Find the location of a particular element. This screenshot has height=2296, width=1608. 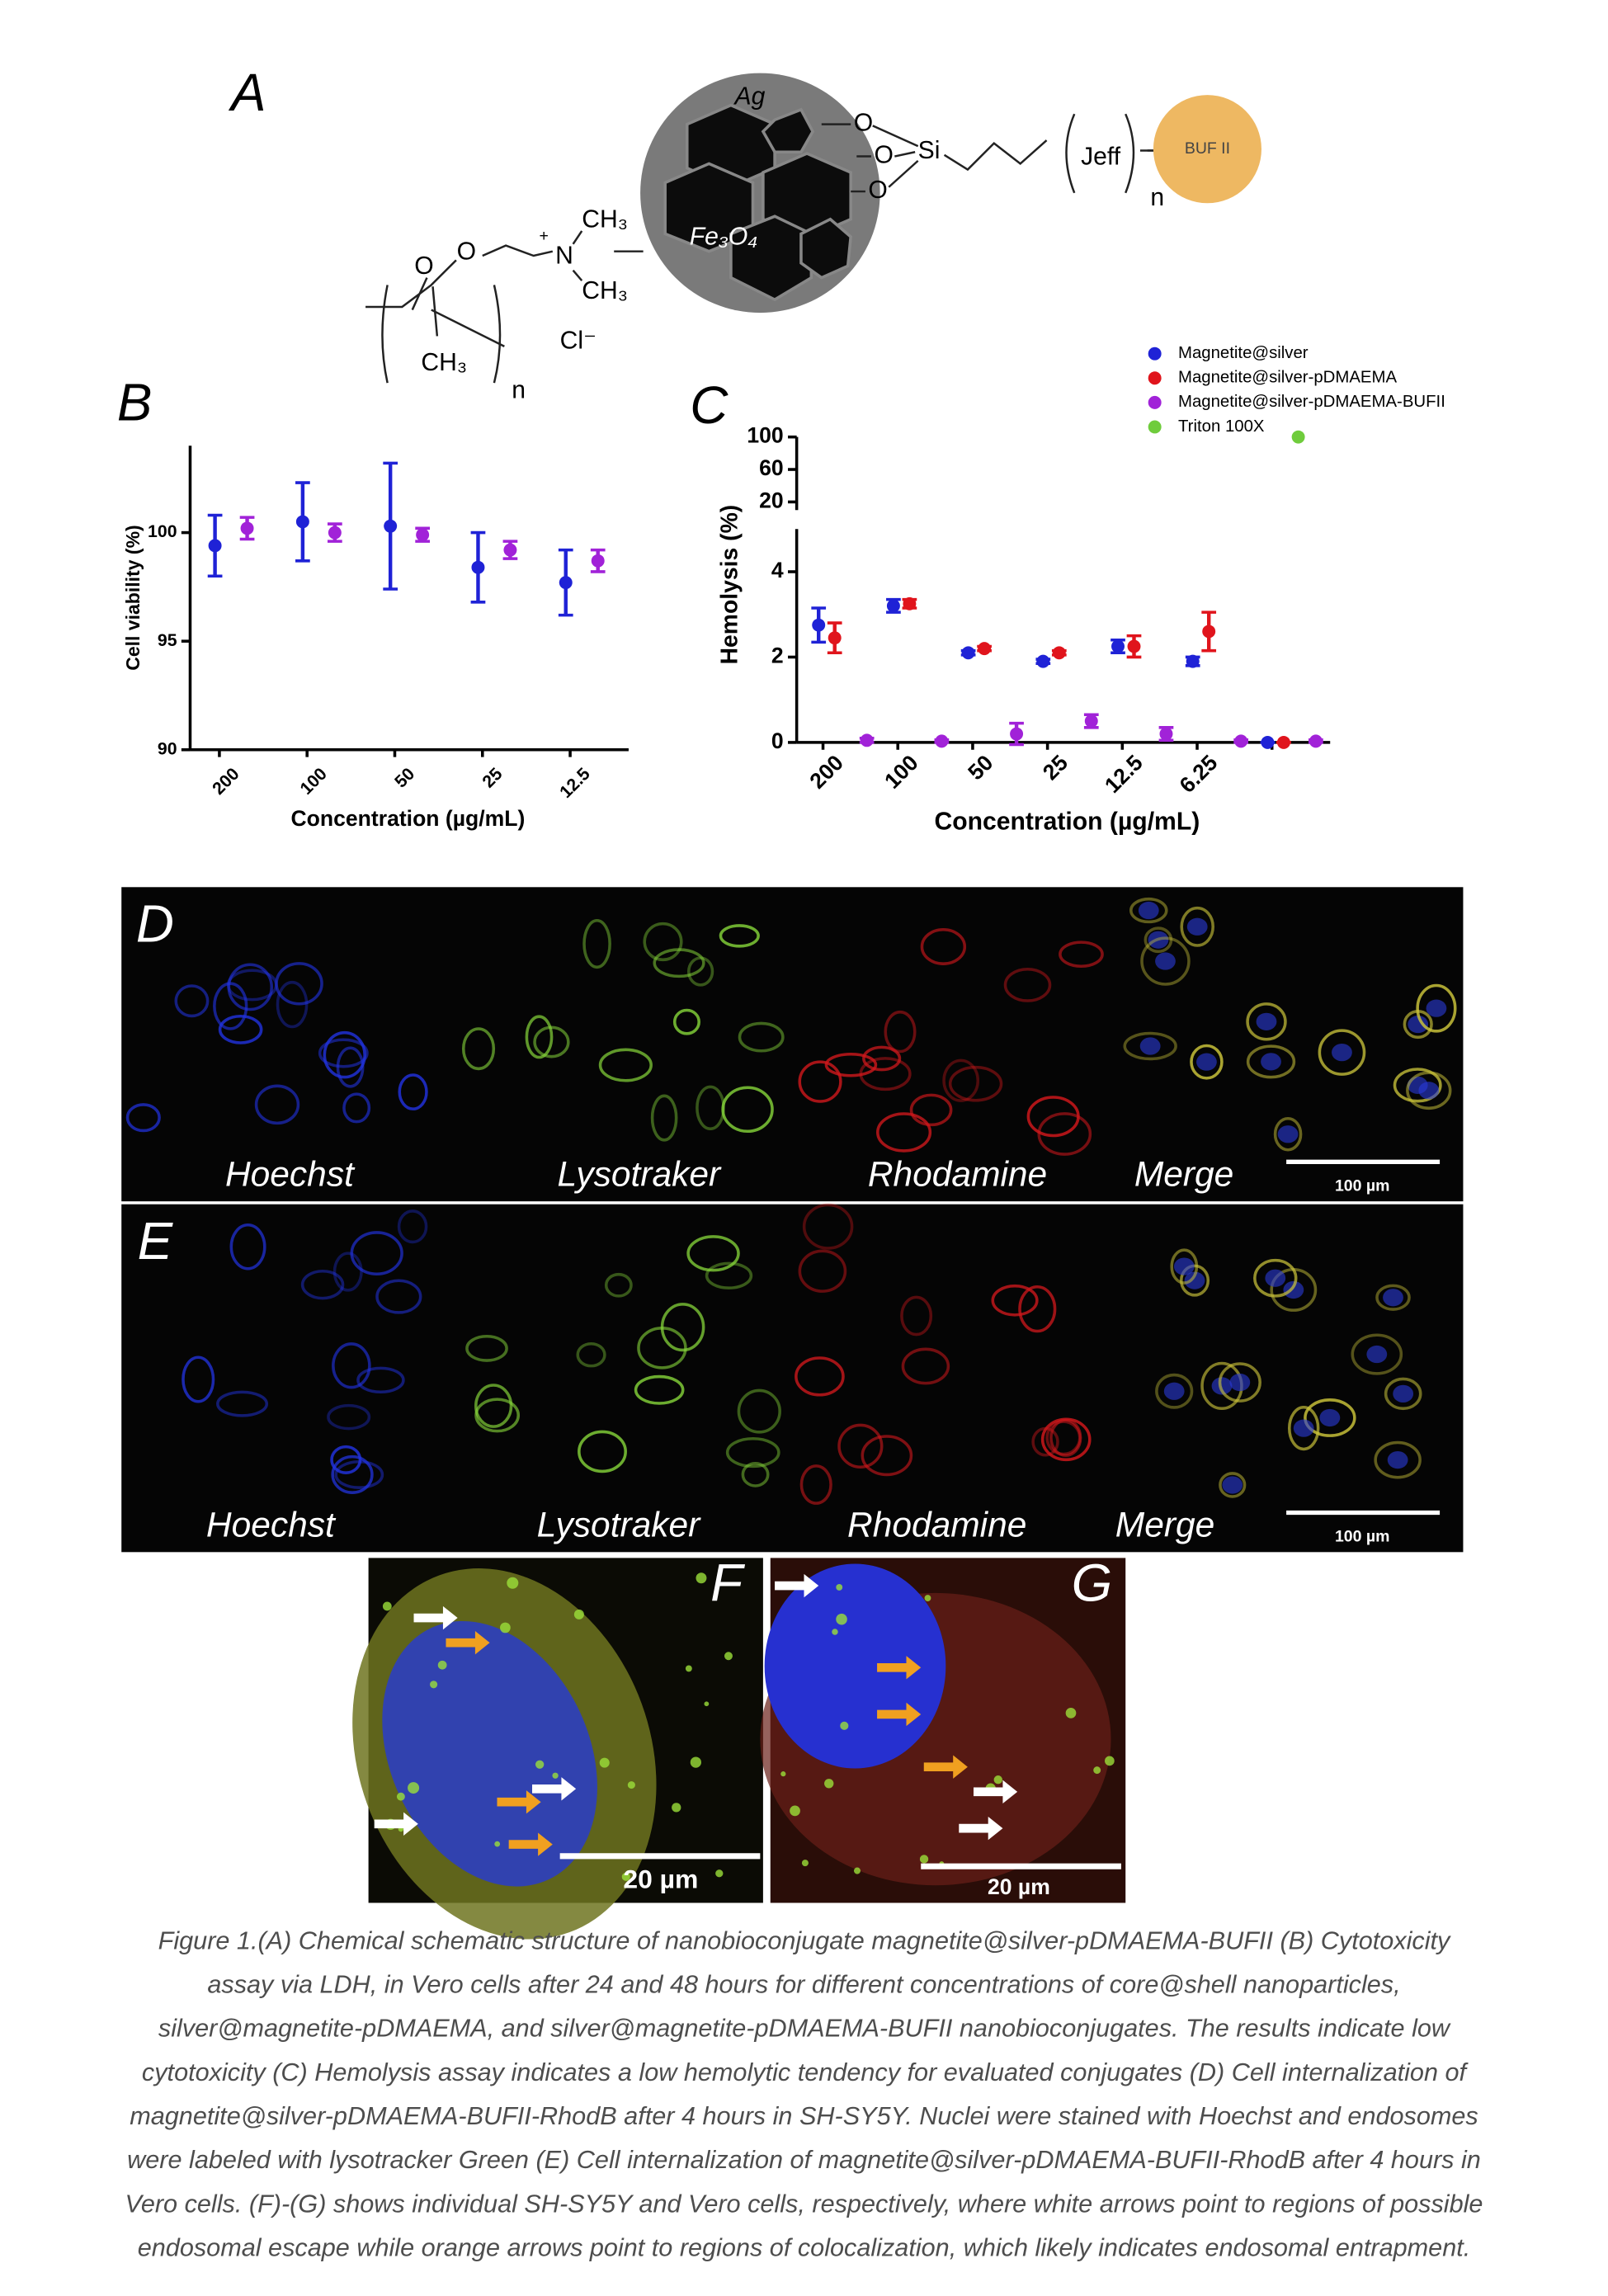

chem-label: BUF II is located at coordinates (1207, 148).